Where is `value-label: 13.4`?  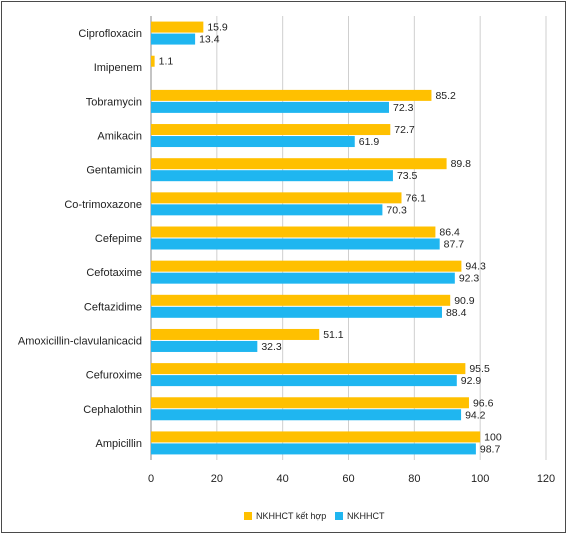 value-label: 13.4 is located at coordinates (209, 40).